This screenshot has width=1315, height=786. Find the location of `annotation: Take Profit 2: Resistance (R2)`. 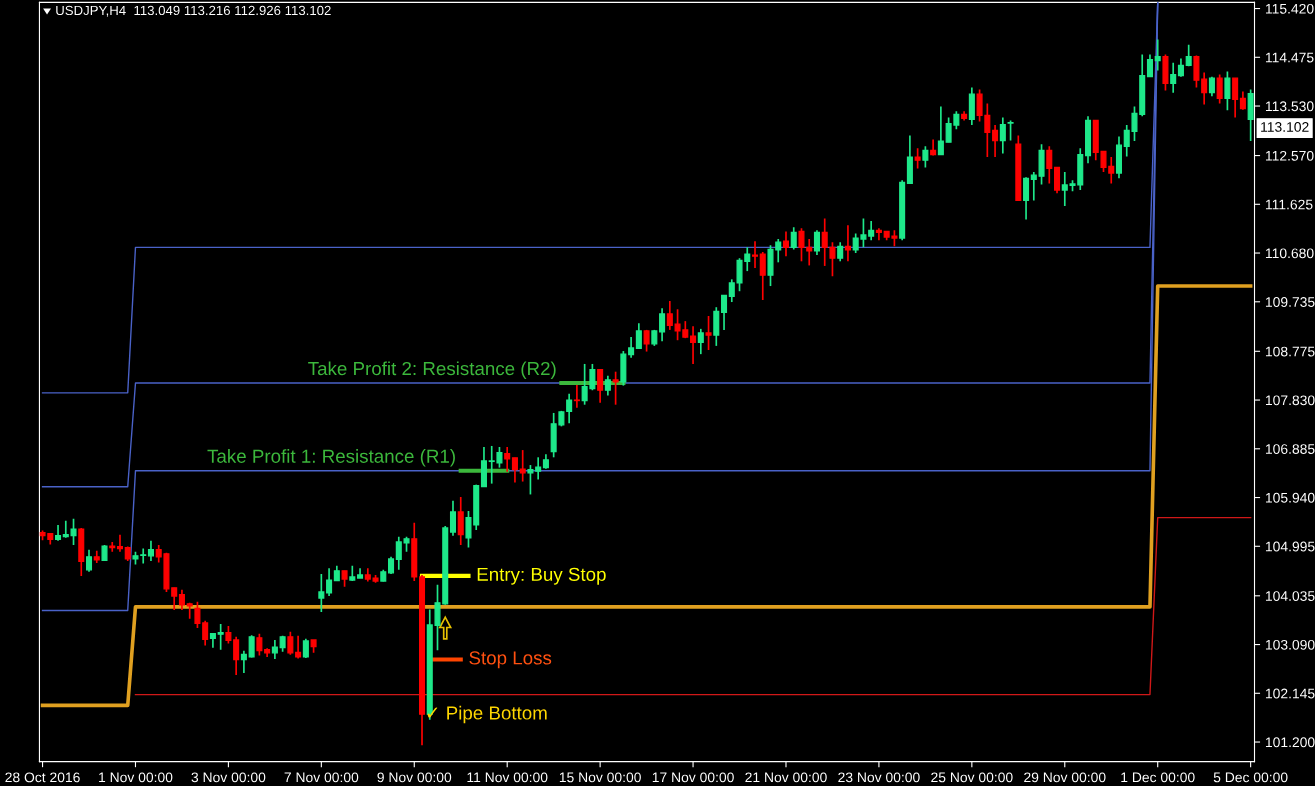

annotation: Take Profit 2: Resistance (R2) is located at coordinates (432, 370).